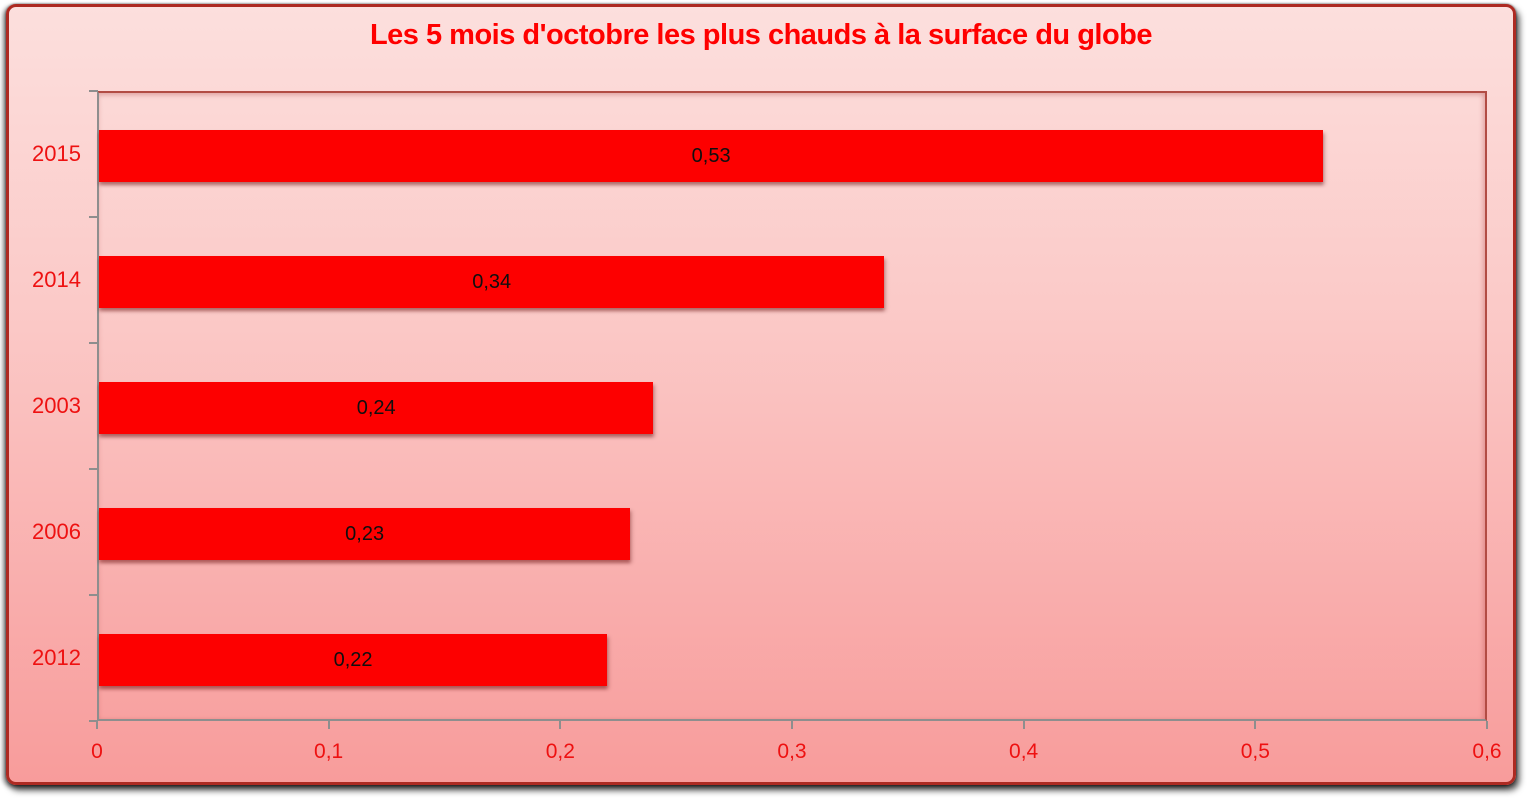  I want to click on bar-value-label: 0,34, so click(492, 282).